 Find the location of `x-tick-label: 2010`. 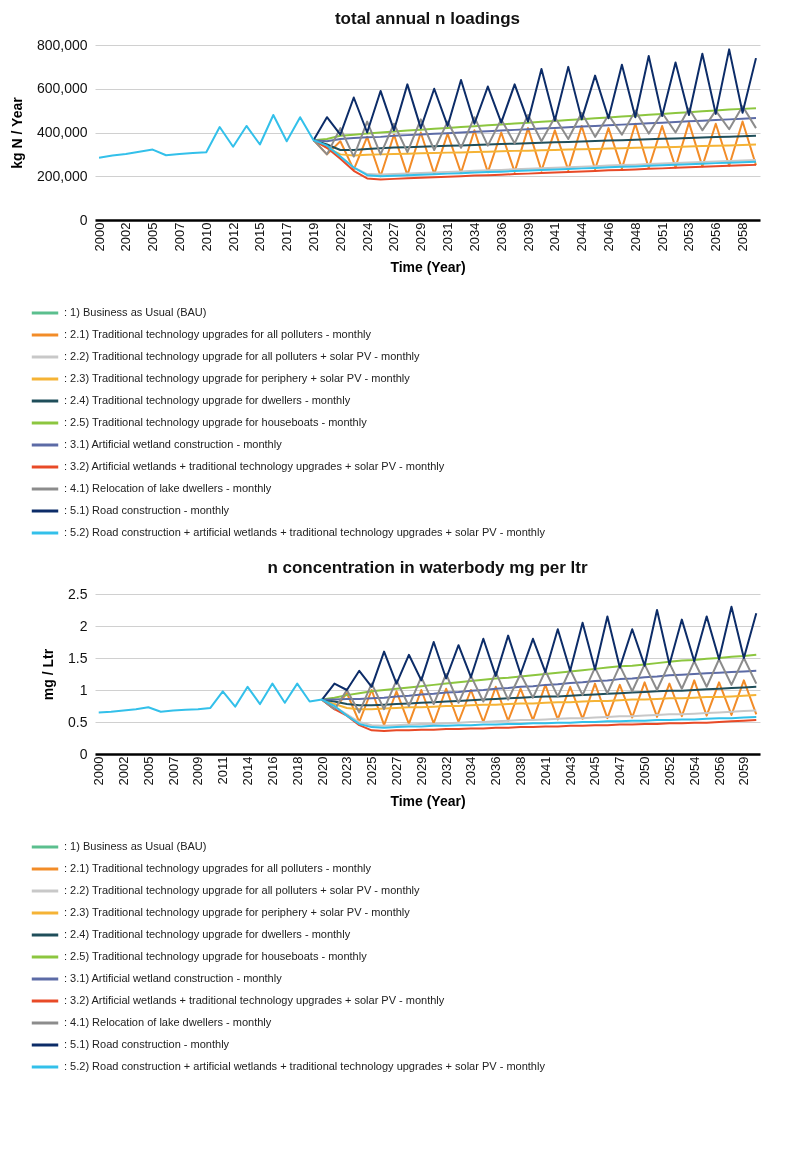

x-tick-label: 2010 is located at coordinates (206, 237).